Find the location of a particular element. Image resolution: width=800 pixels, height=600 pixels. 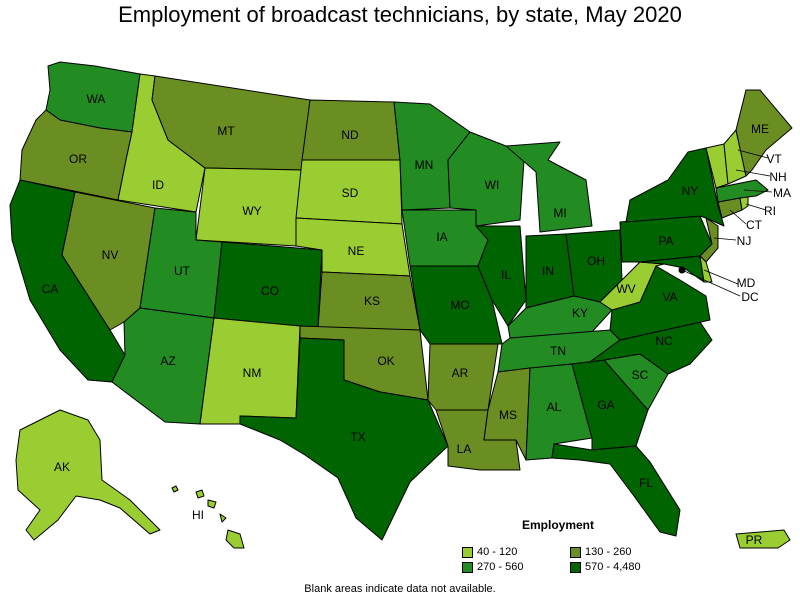

label-ks: KS is located at coordinates (372, 301).